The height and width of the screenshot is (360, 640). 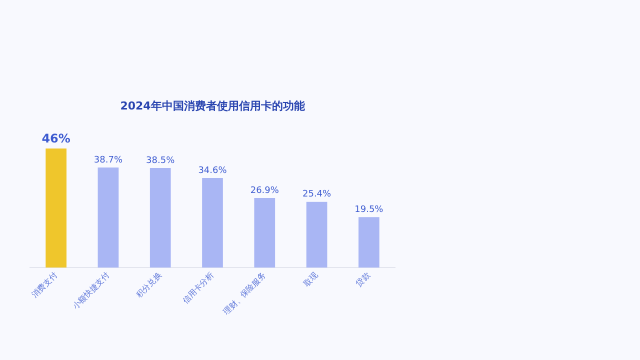 What do you see at coordinates (369, 209) in the screenshot?
I see `data-label: 19.5%` at bounding box center [369, 209].